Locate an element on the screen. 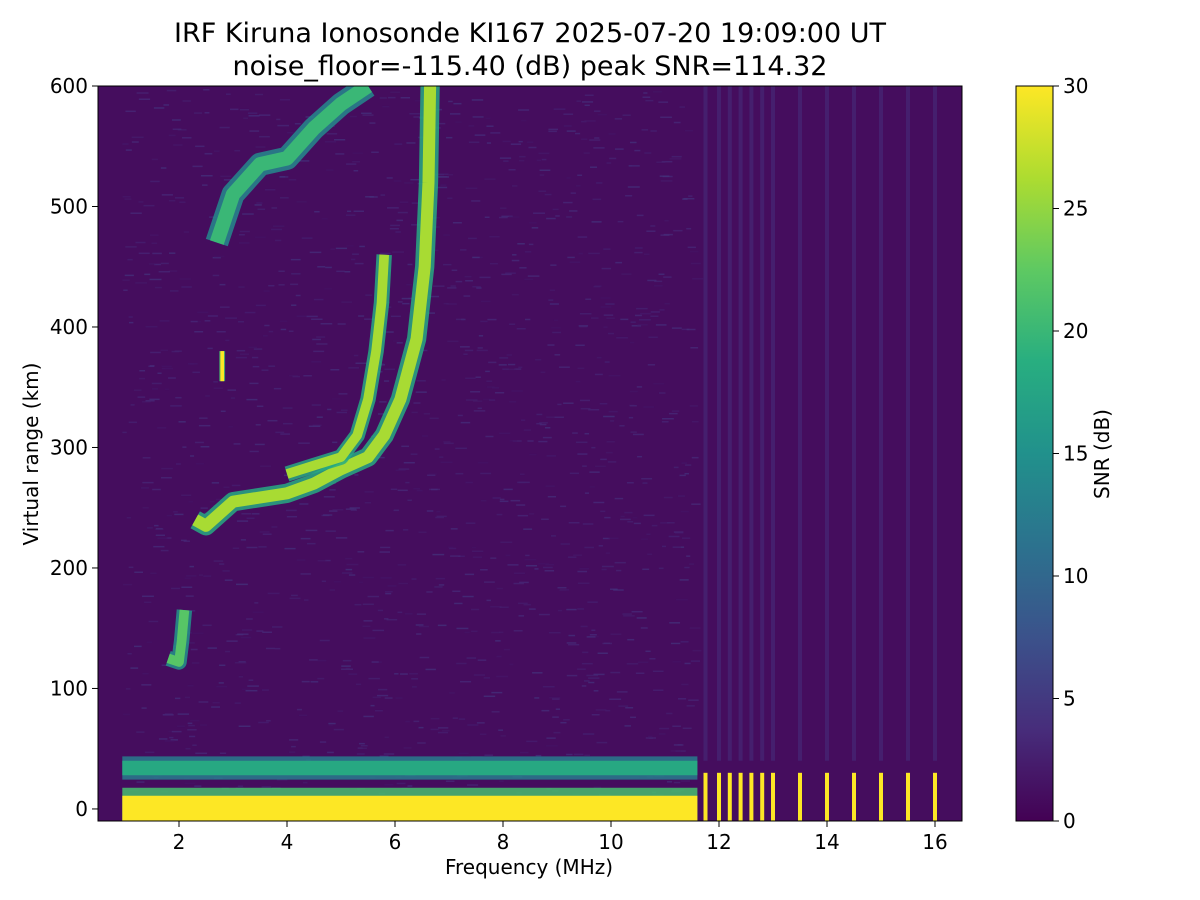  x-tick-label: 4 is located at coordinates (287, 842).